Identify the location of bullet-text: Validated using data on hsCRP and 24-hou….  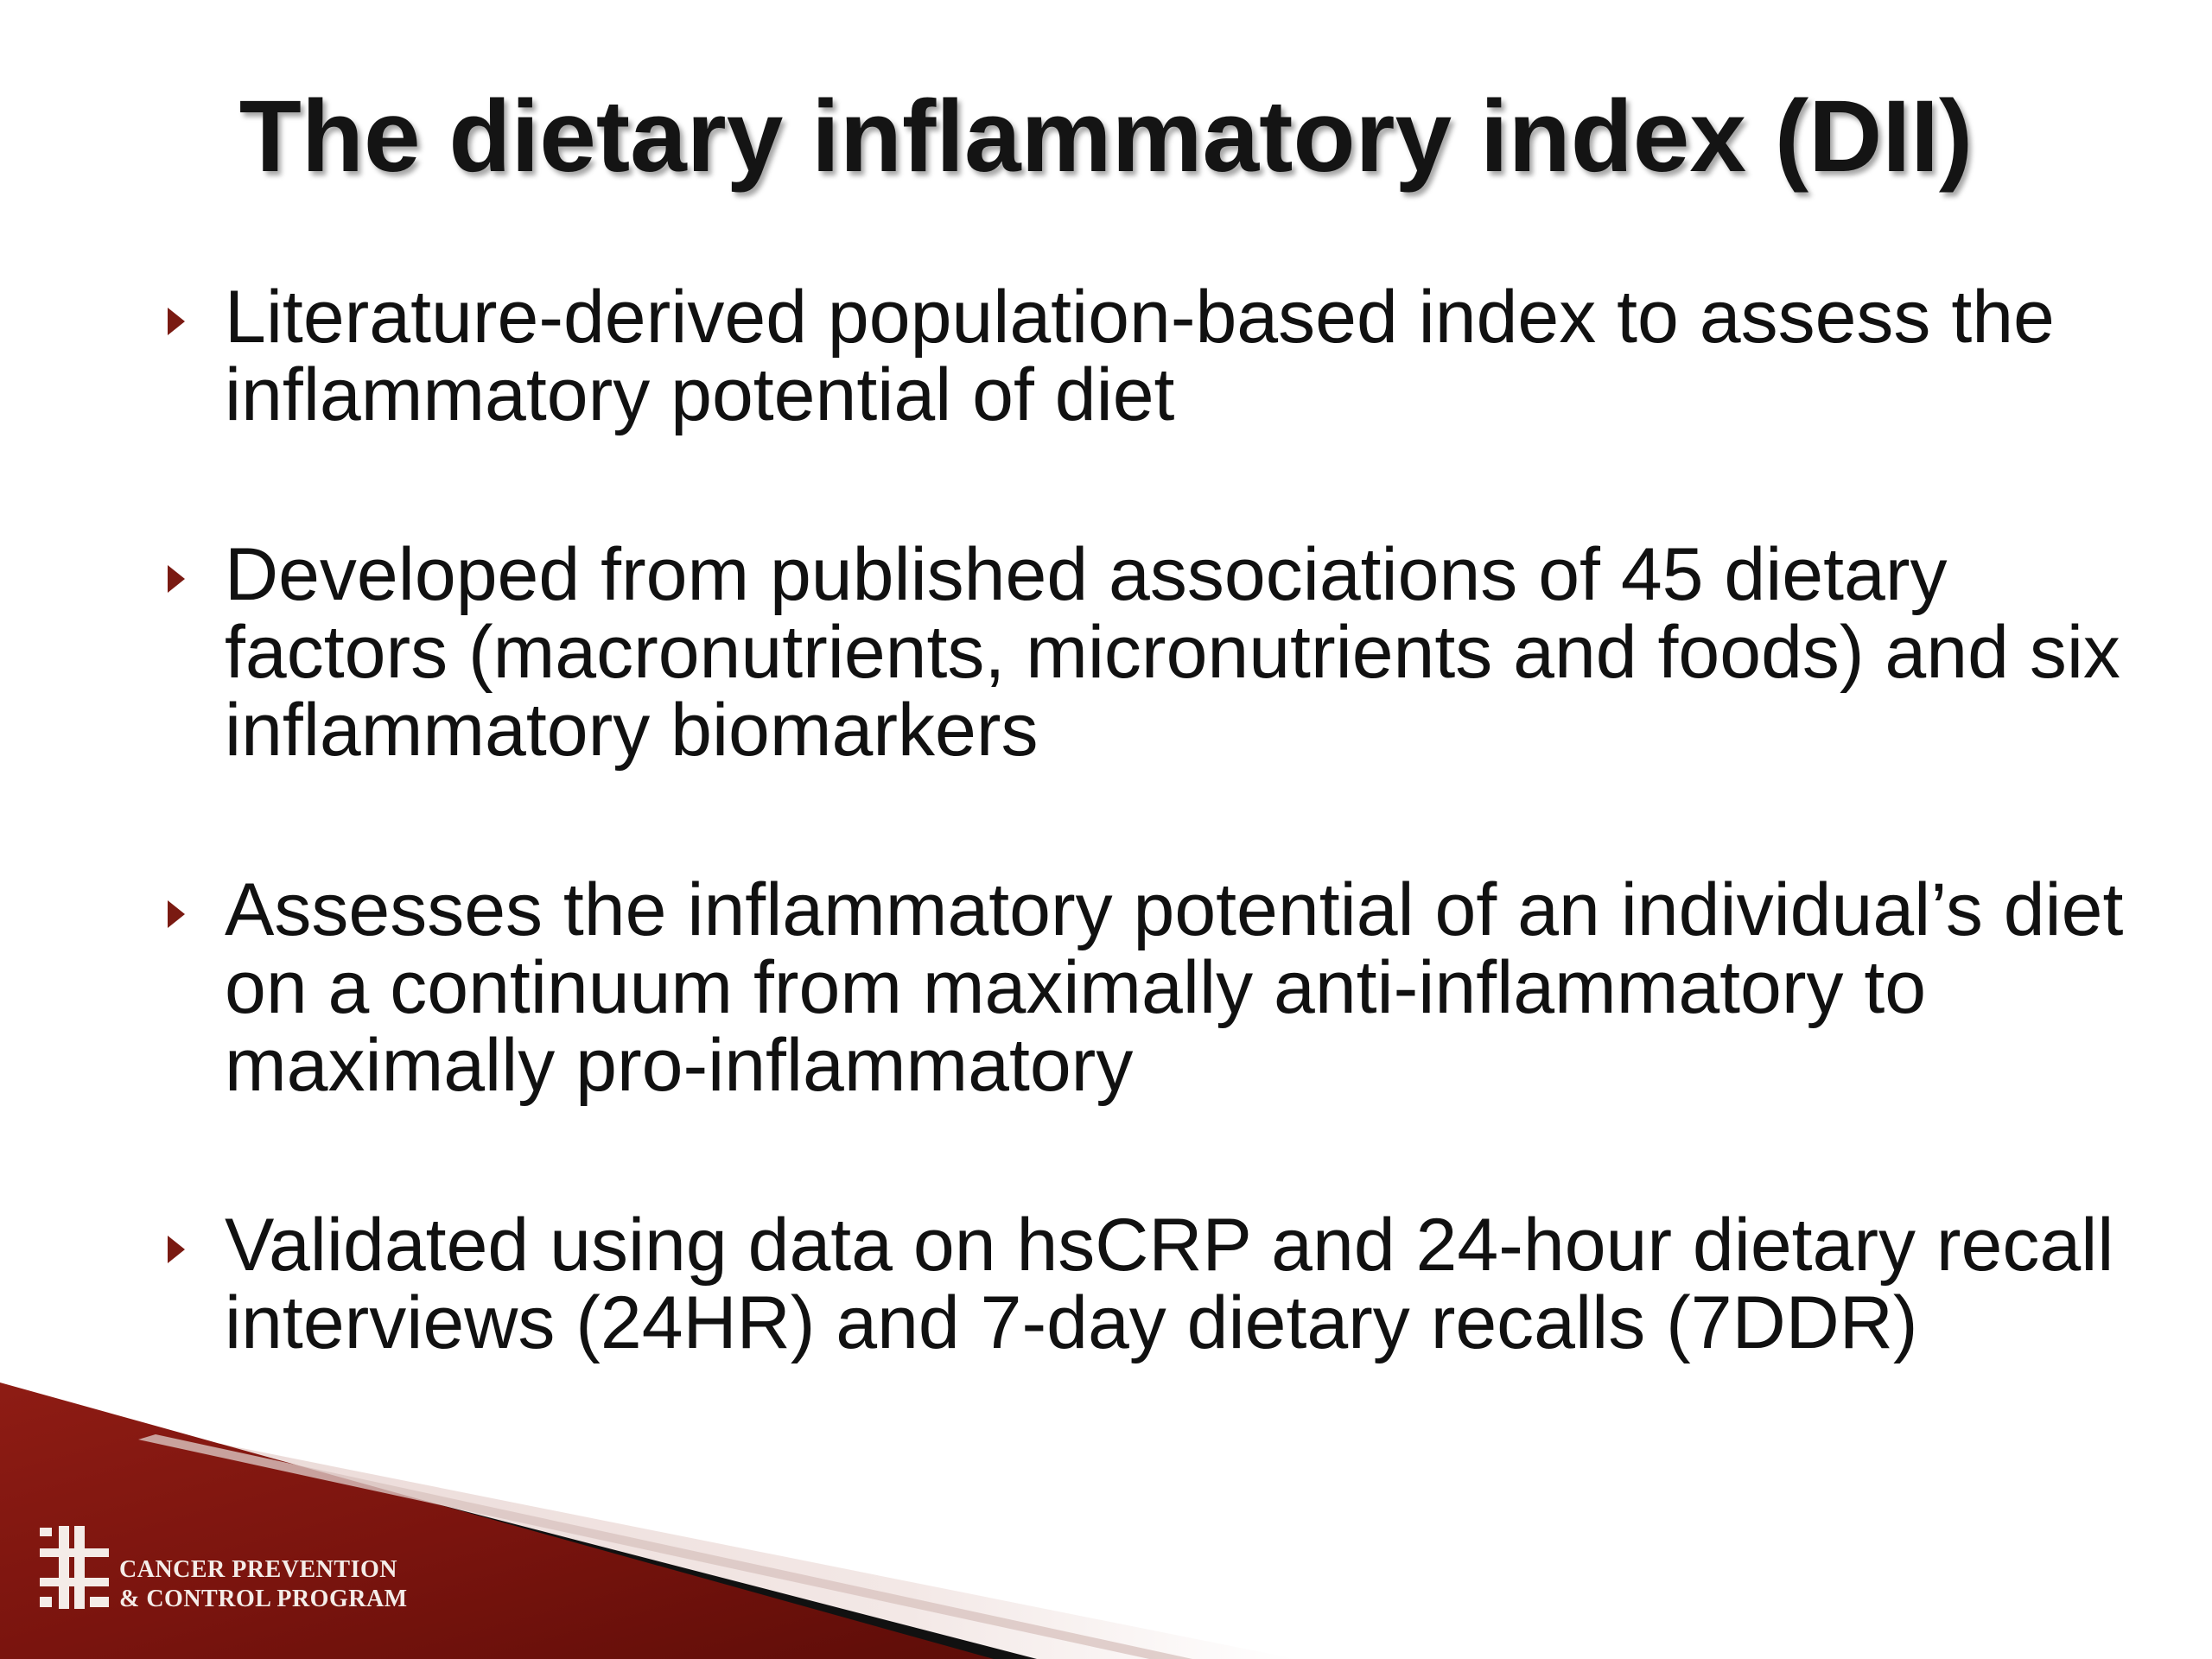
(1169, 1284).